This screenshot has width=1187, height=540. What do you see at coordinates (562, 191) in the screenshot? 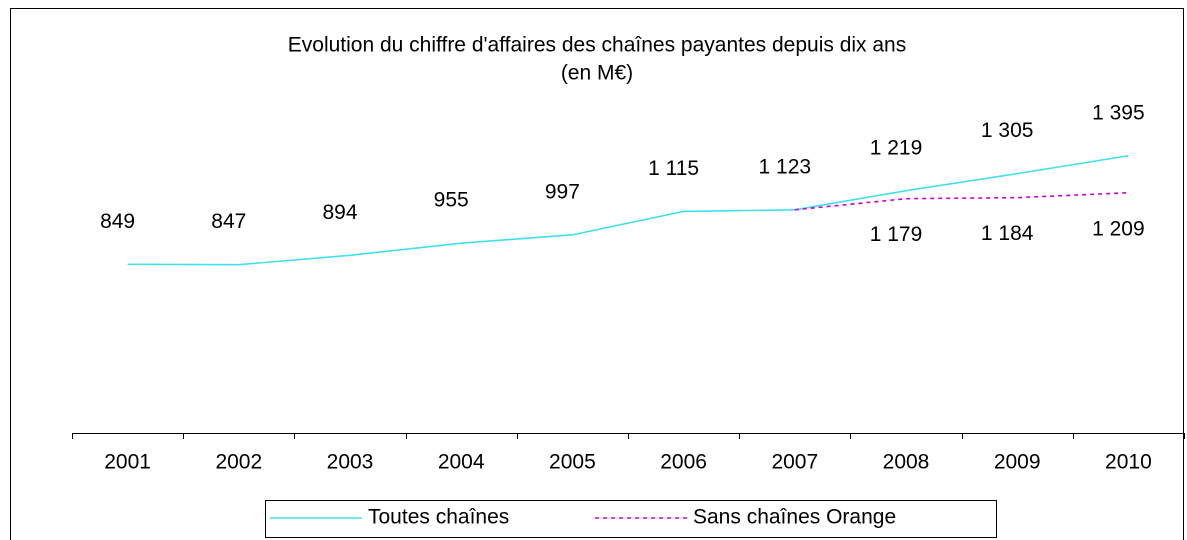
I see `data-label: 997` at bounding box center [562, 191].